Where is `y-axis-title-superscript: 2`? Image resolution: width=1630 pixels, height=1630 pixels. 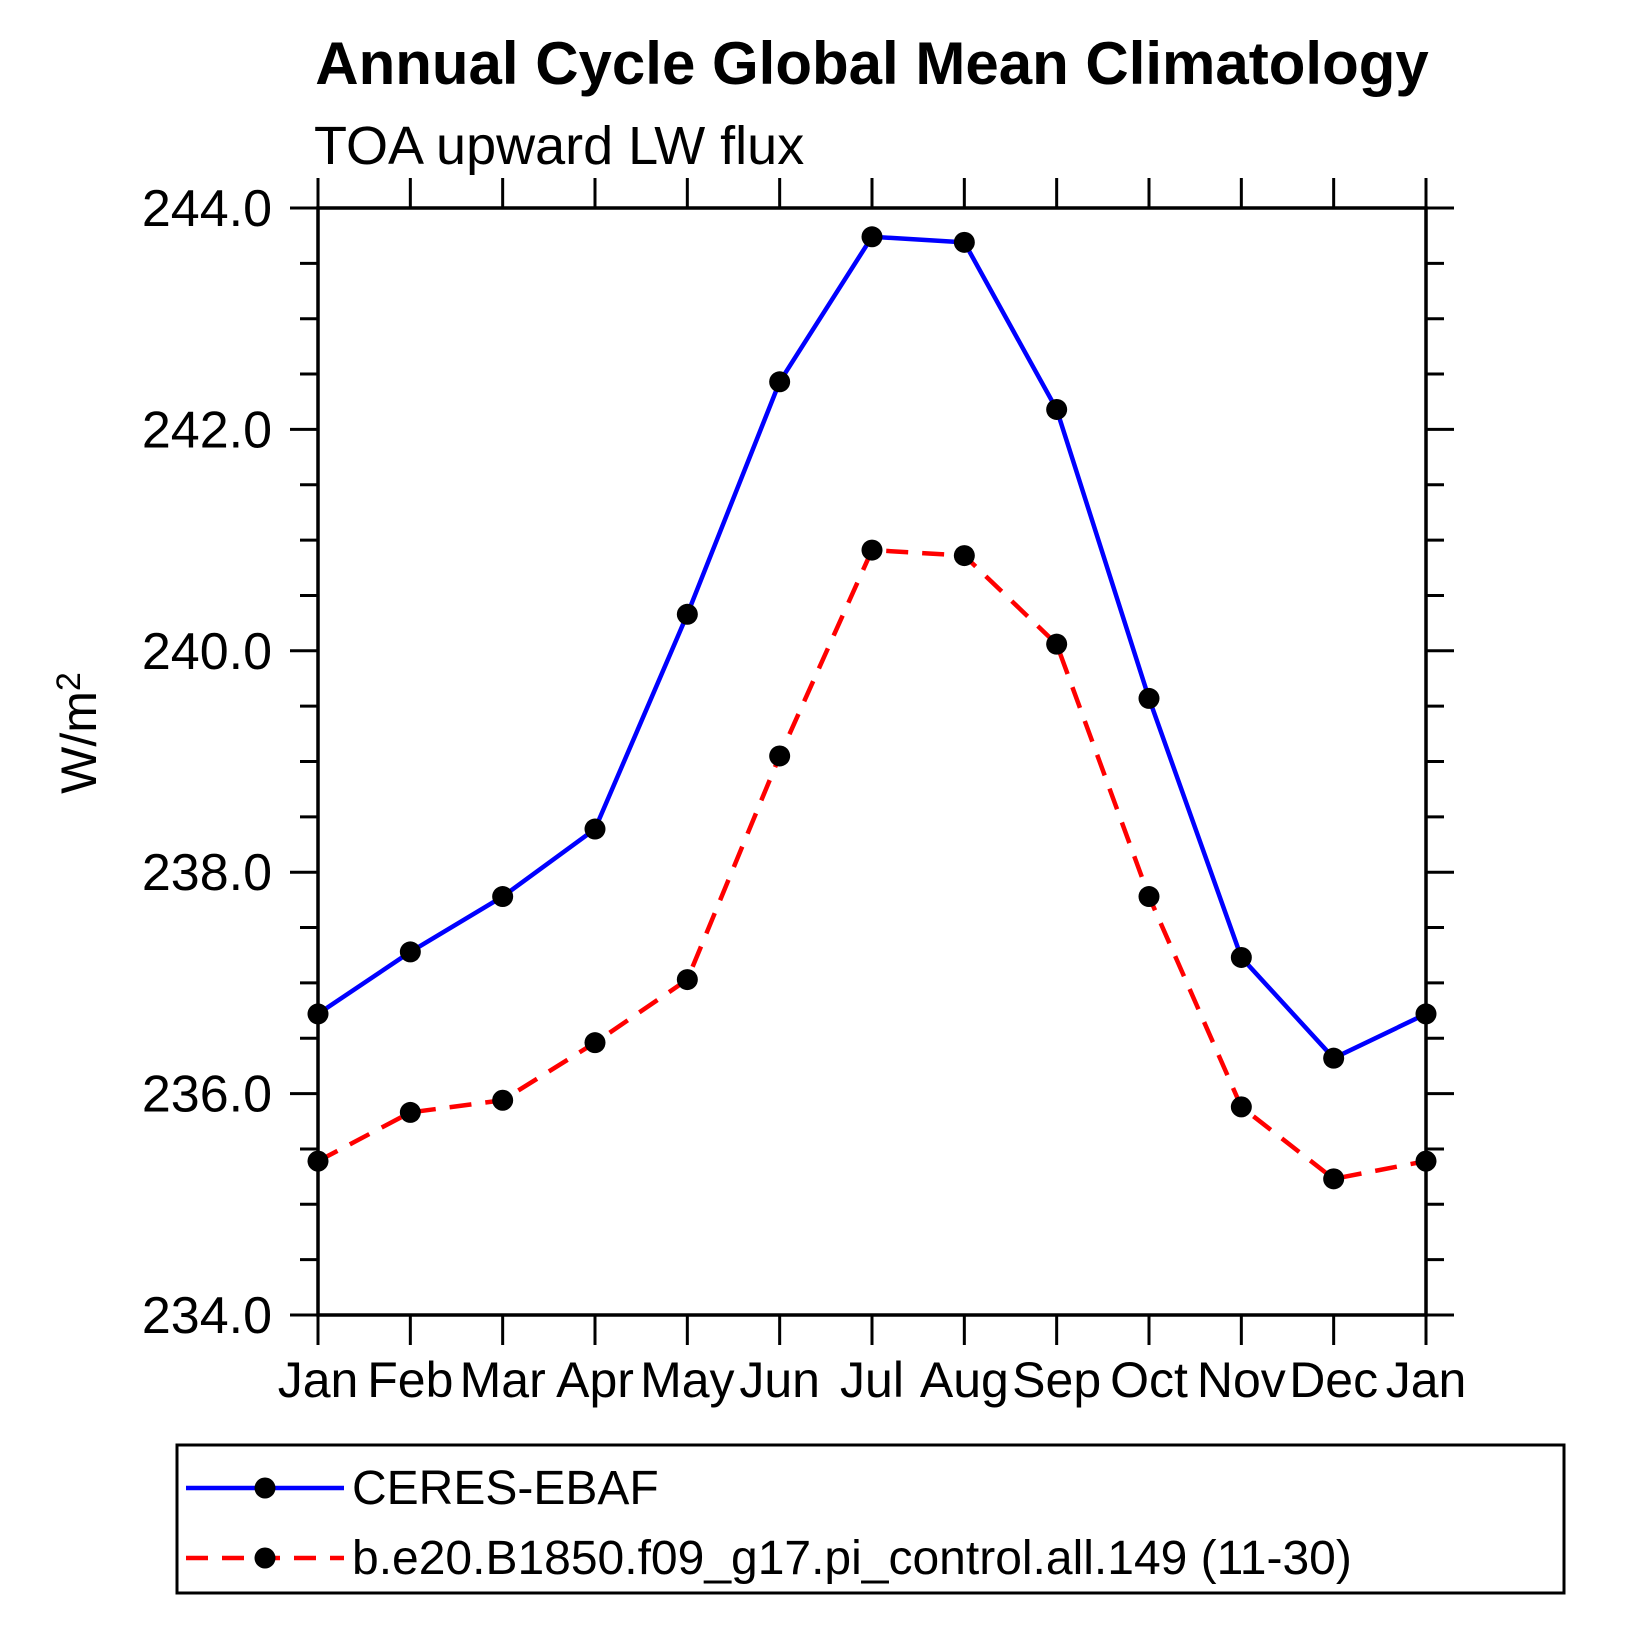
y-axis-title-superscript: 2 is located at coordinates (69, 681).